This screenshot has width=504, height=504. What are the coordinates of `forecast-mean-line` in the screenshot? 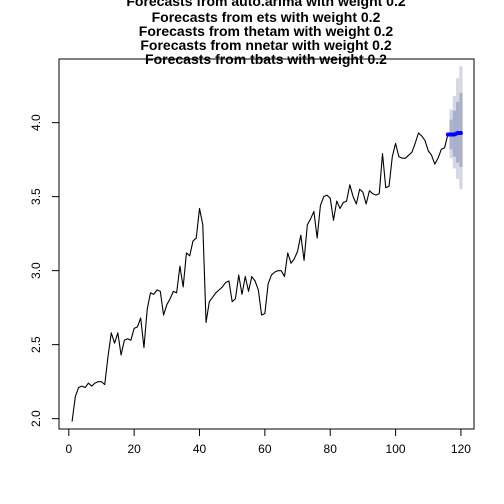 It's located at (454, 133).